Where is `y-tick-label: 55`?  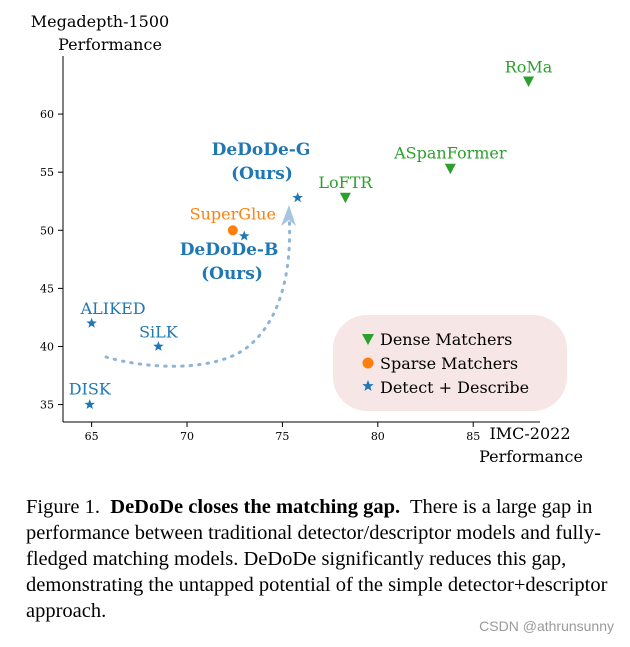
y-tick-label: 55 is located at coordinates (47, 172).